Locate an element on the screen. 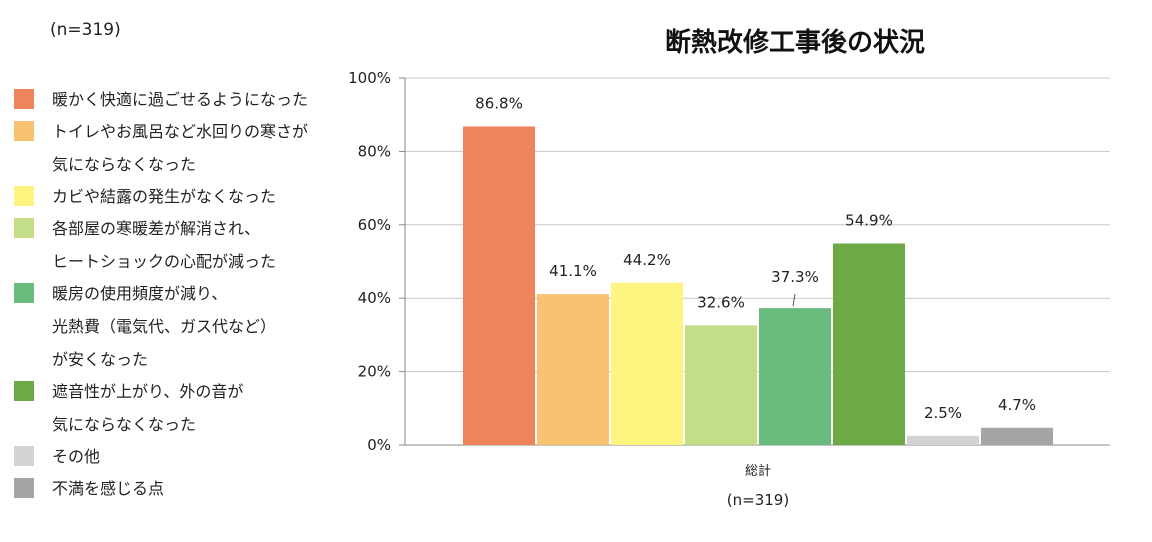  legend-item: 暖かく快適に過ごせるようになった is located at coordinates (174, 100).